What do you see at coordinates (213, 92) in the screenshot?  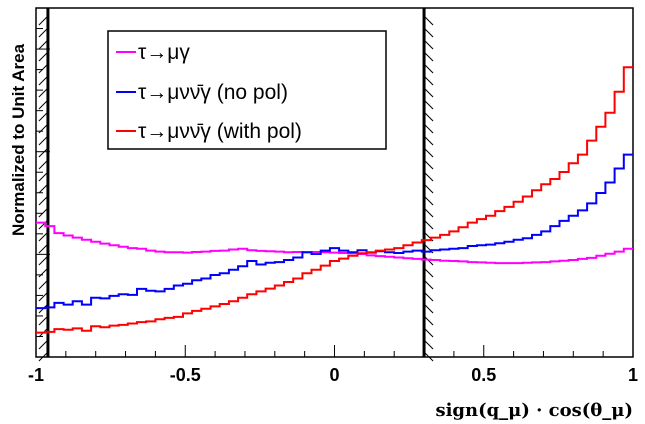 I see `legend-label-no-pol: τ→μνν̄γ (no pol)` at bounding box center [213, 92].